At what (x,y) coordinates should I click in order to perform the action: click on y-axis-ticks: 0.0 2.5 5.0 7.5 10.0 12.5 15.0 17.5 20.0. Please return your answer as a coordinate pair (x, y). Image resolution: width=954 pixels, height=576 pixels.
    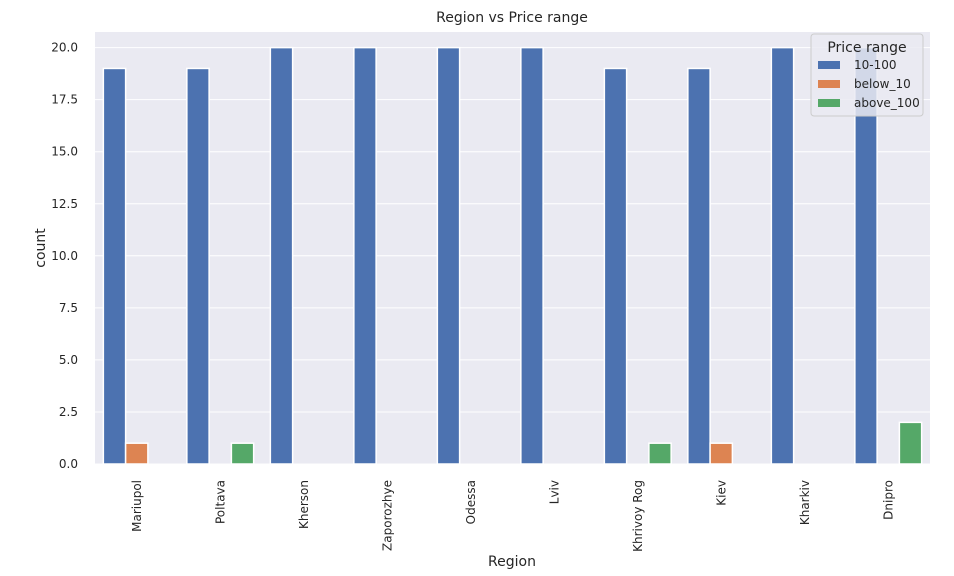
    Looking at the image, I should click on (64, 256).